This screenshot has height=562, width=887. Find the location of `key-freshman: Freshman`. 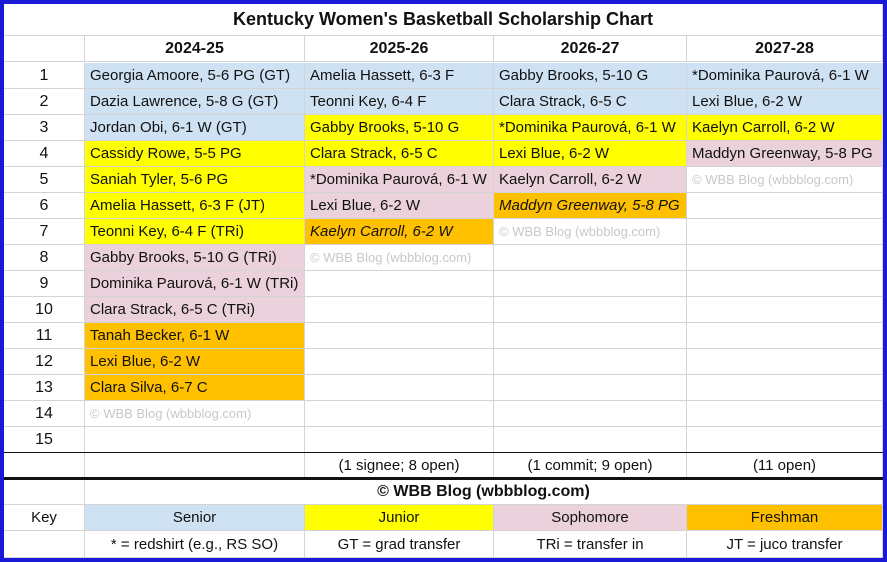

key-freshman: Freshman is located at coordinates (785, 518).